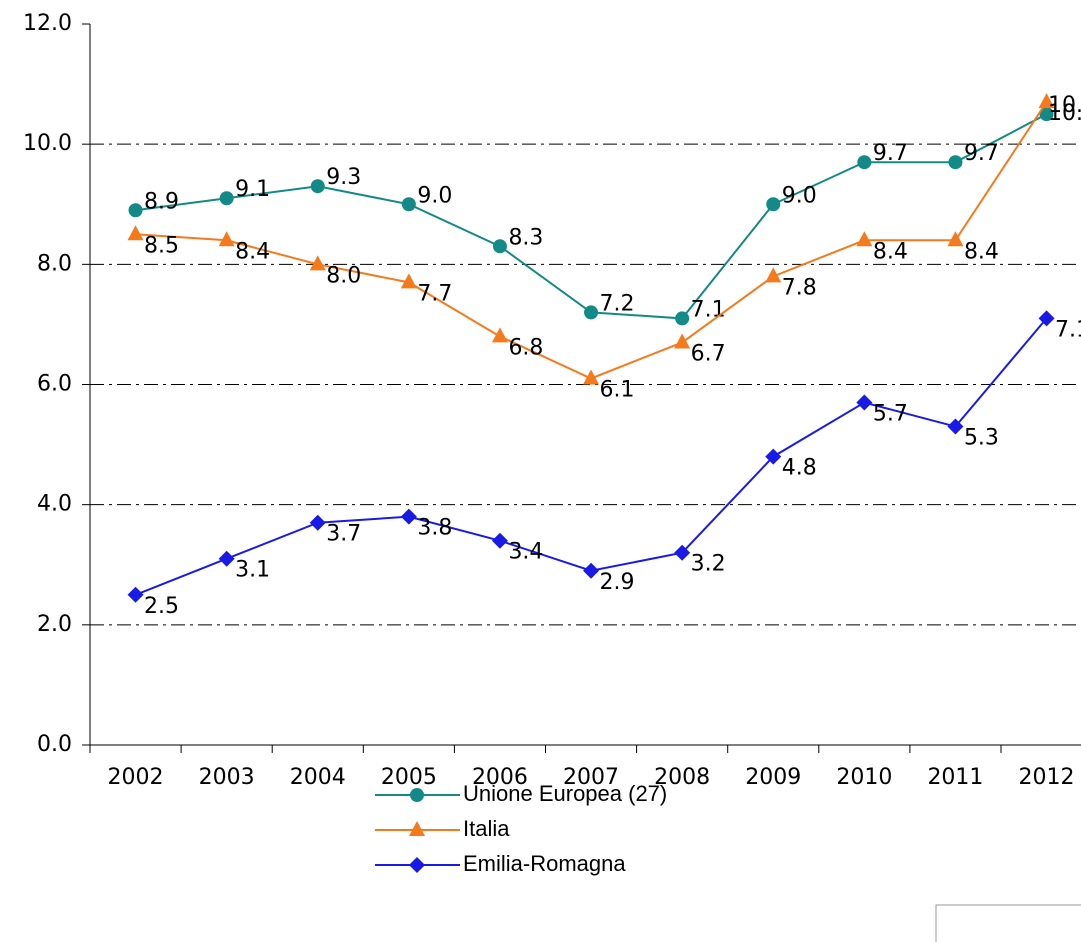  Describe the element at coordinates (617, 303) in the screenshot. I see `data-label: 7.2` at that location.